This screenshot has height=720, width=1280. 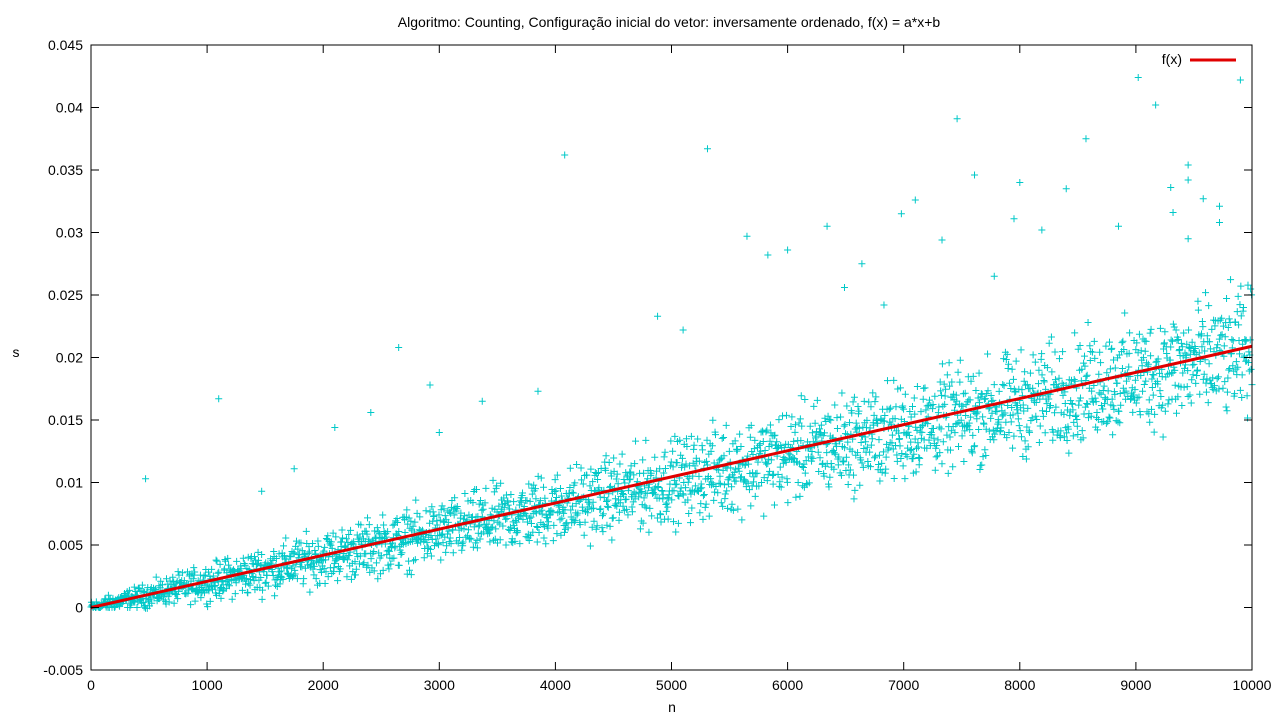 I want to click on x-tick-label: 1000, so click(x=207, y=685).